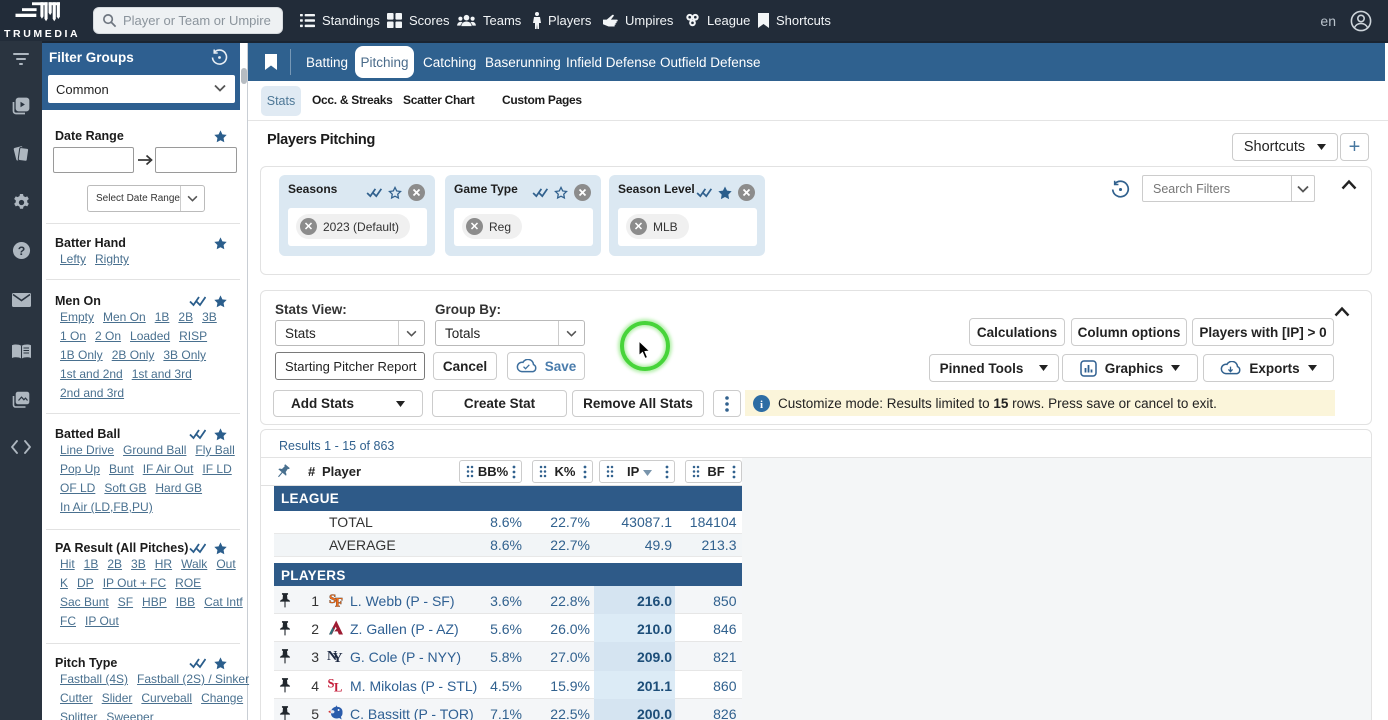 This screenshot has height=720, width=1388. I want to click on svg-text: i, so click(761, 405).